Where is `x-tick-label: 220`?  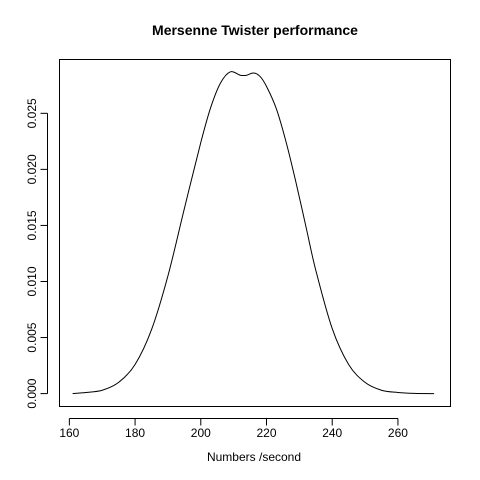 x-tick-label: 220 is located at coordinates (266, 433).